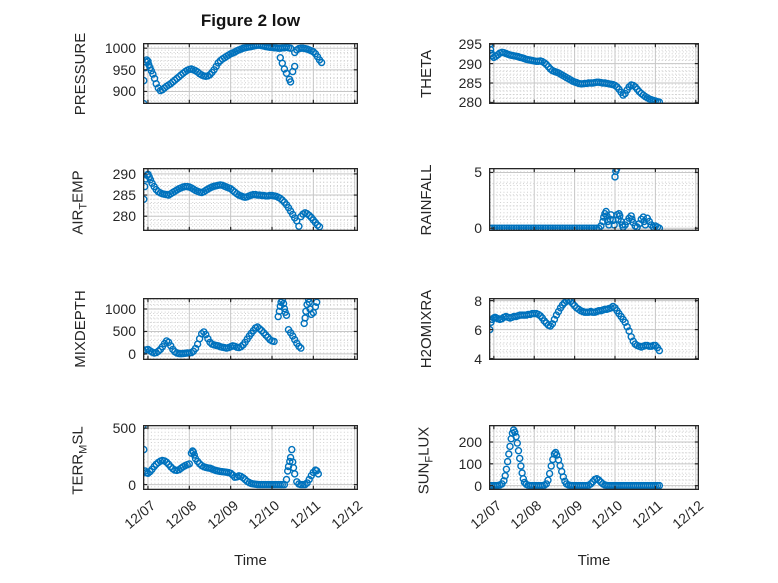 Image resolution: width=778 pixels, height=583 pixels. I want to click on subplot-rainfall, so click(594, 199).